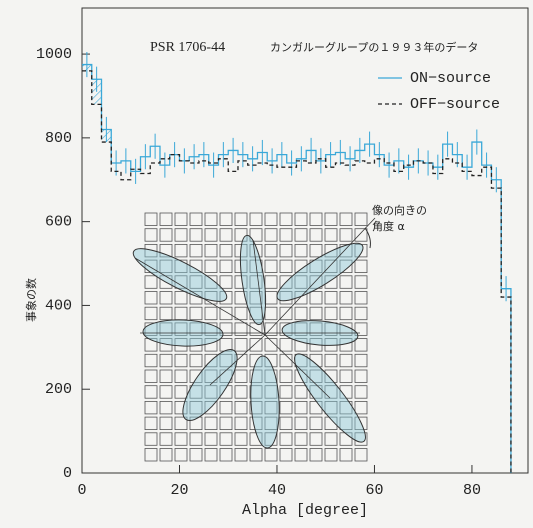 Image resolution: width=533 pixels, height=528 pixels. Describe the element at coordinates (399, 210) in the screenshot. I see `annotation: 像の向きの` at that location.